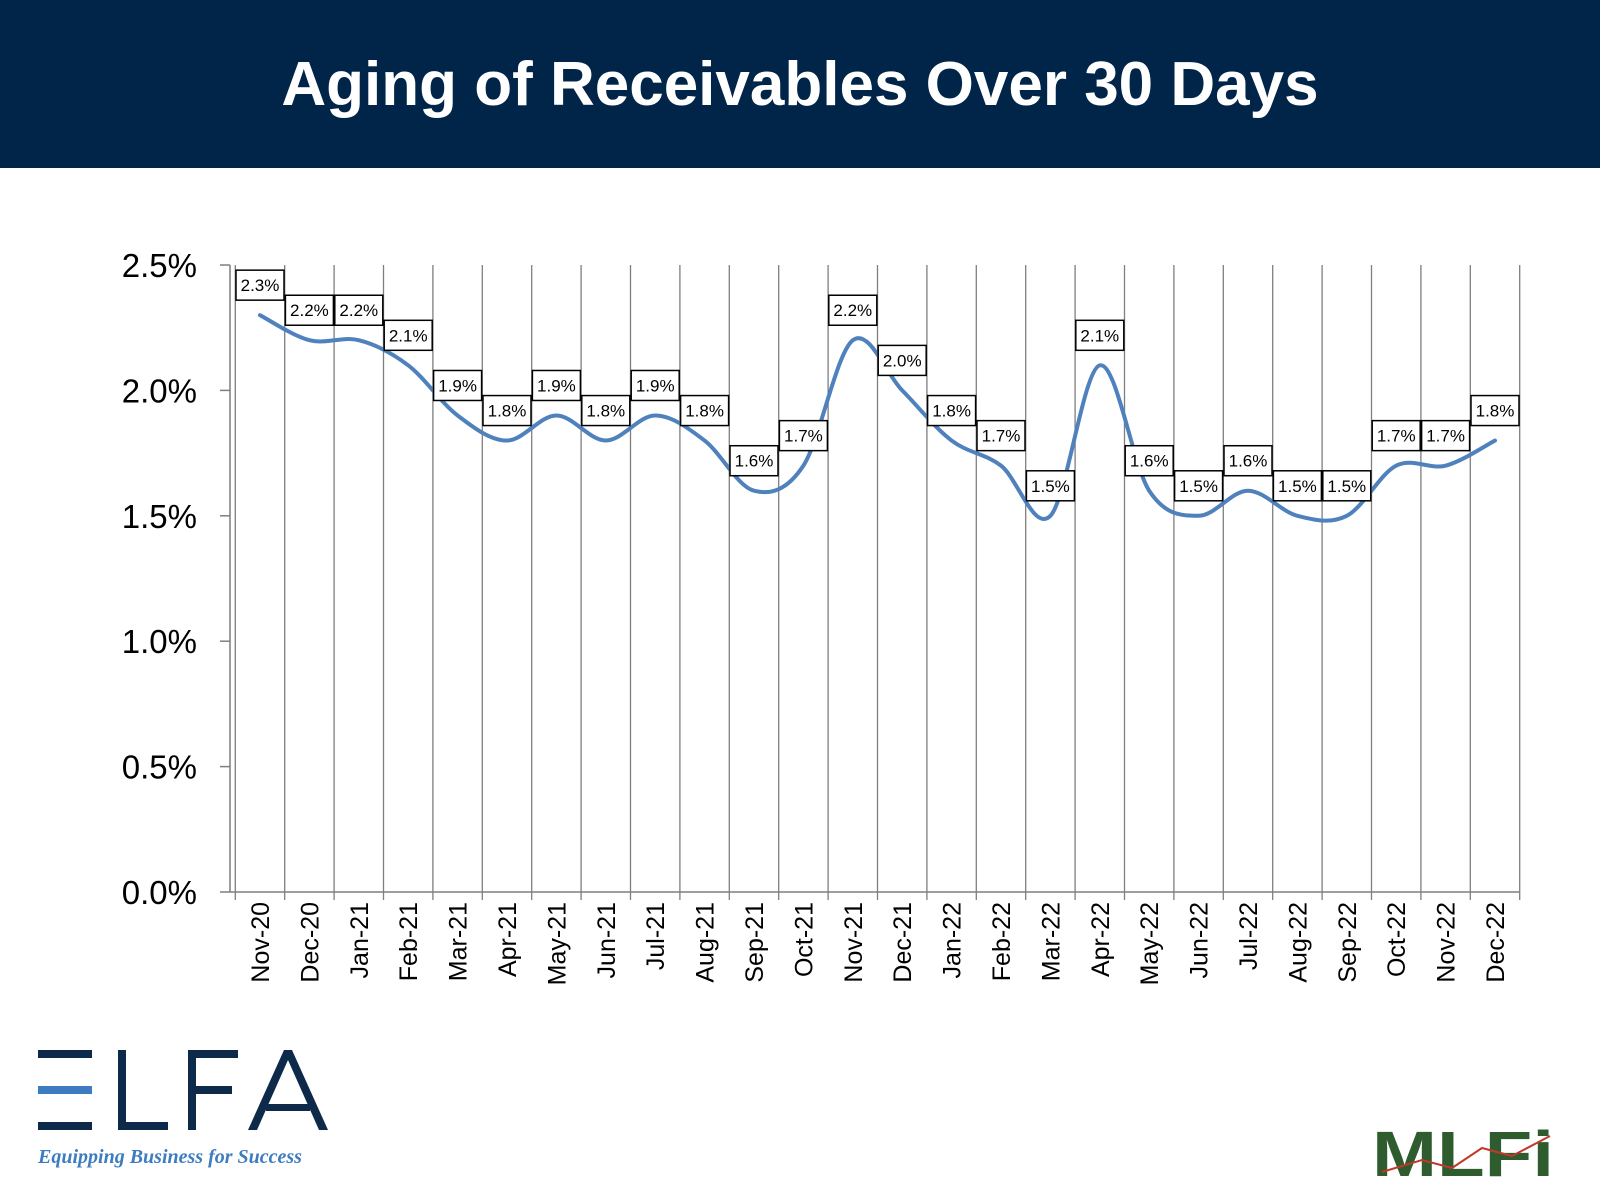  Describe the element at coordinates (183, 1090) in the screenshot. I see `elfa-logo` at that location.